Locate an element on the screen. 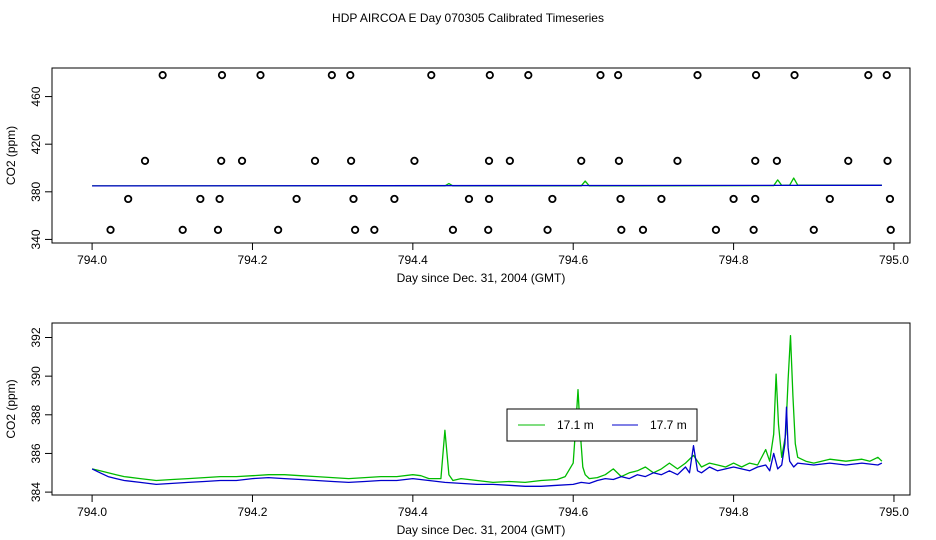  bottom-x-tick-label: 794.8 is located at coordinates (734, 512).